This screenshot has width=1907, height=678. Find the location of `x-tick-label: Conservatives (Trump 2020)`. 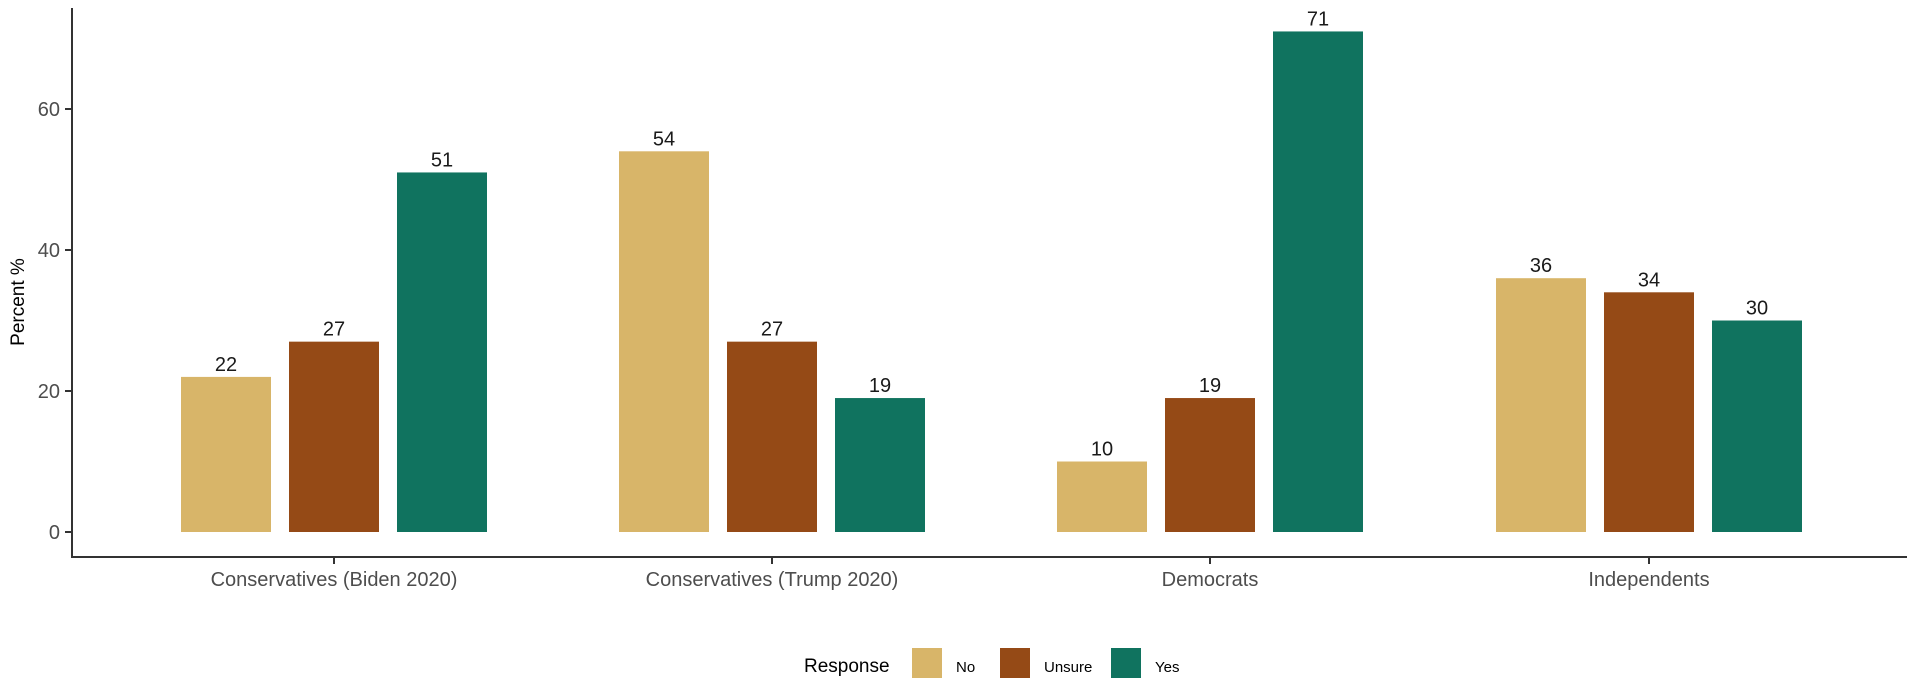

x-tick-label: Conservatives (Trump 2020) is located at coordinates (772, 580).